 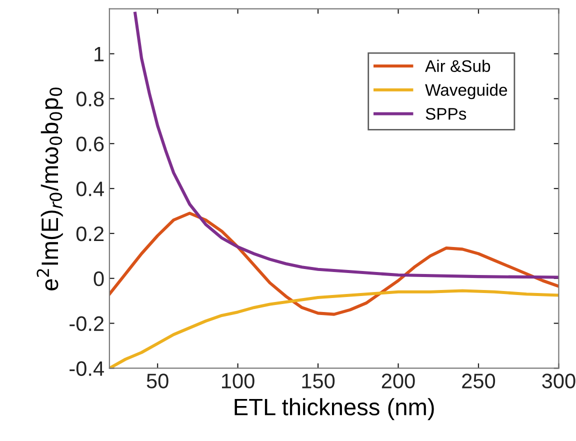 What do you see at coordinates (457, 66) in the screenshot?
I see `legend-label: Air &Sub` at bounding box center [457, 66].